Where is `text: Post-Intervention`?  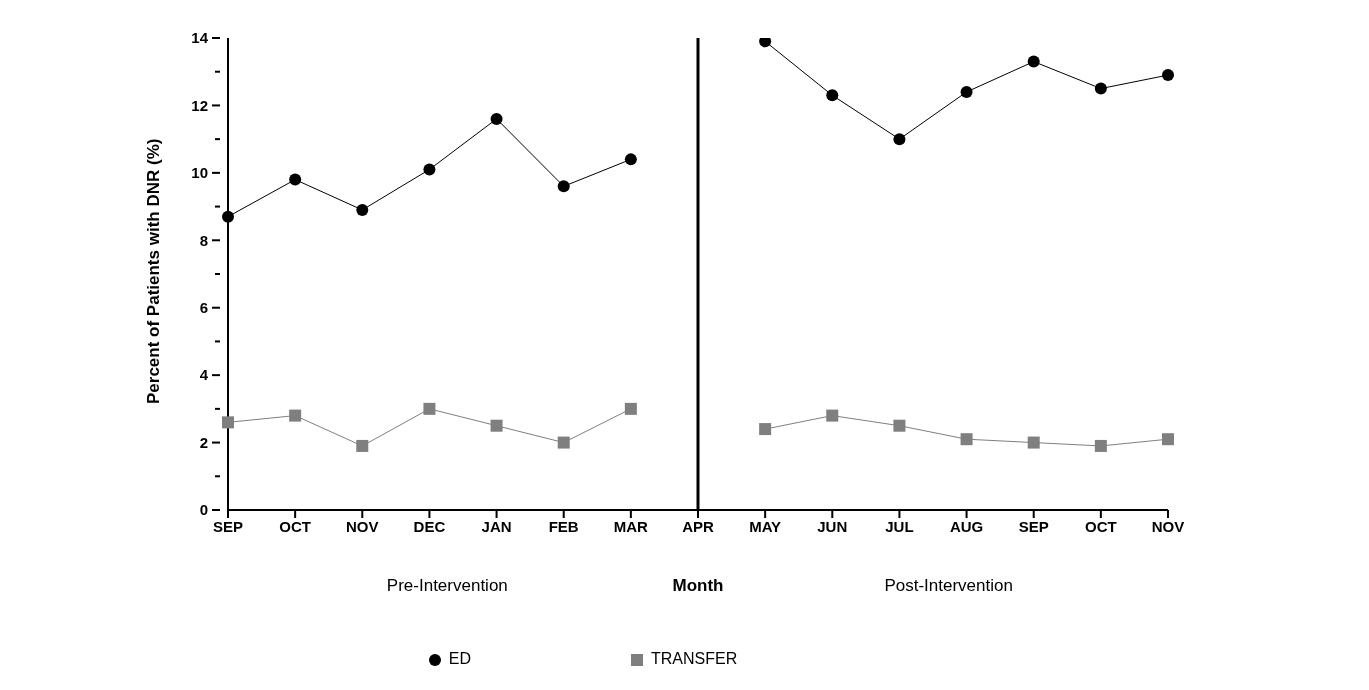 text: Post-Intervention is located at coordinates (948, 586).